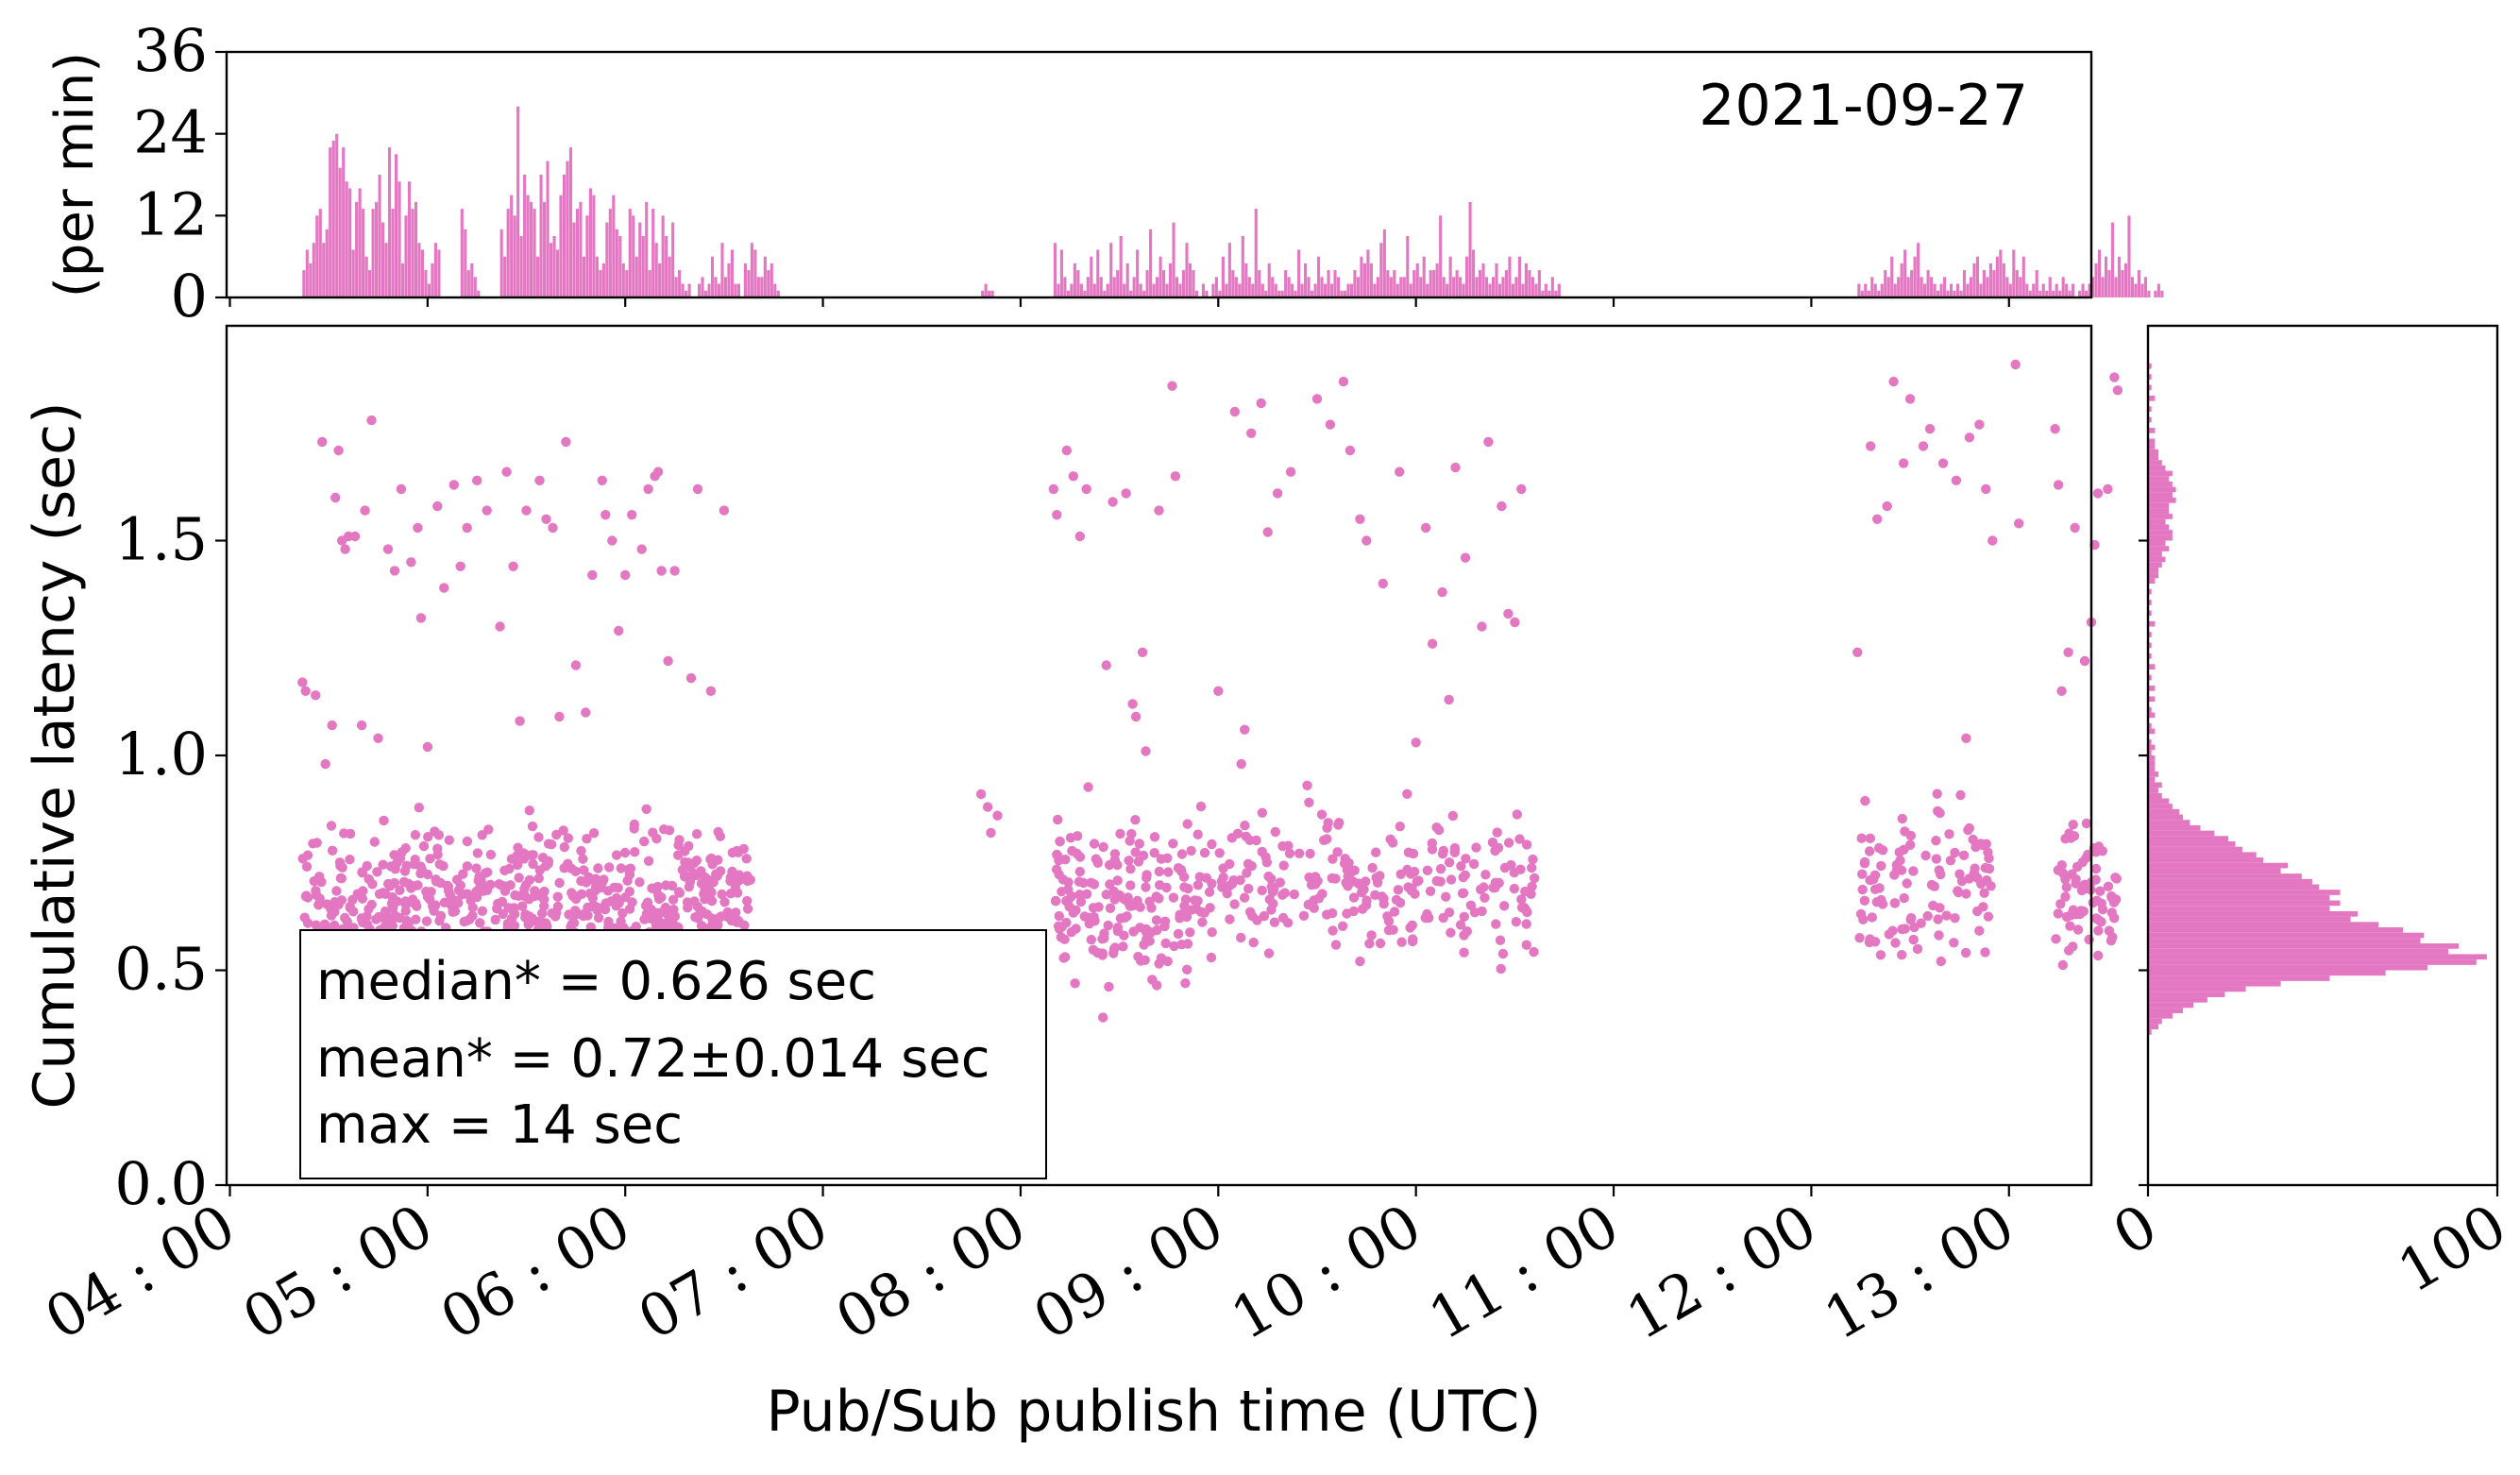  Describe the element at coordinates (596, 981) in the screenshot. I see `stats-median: median* = 0.626 sec` at that location.